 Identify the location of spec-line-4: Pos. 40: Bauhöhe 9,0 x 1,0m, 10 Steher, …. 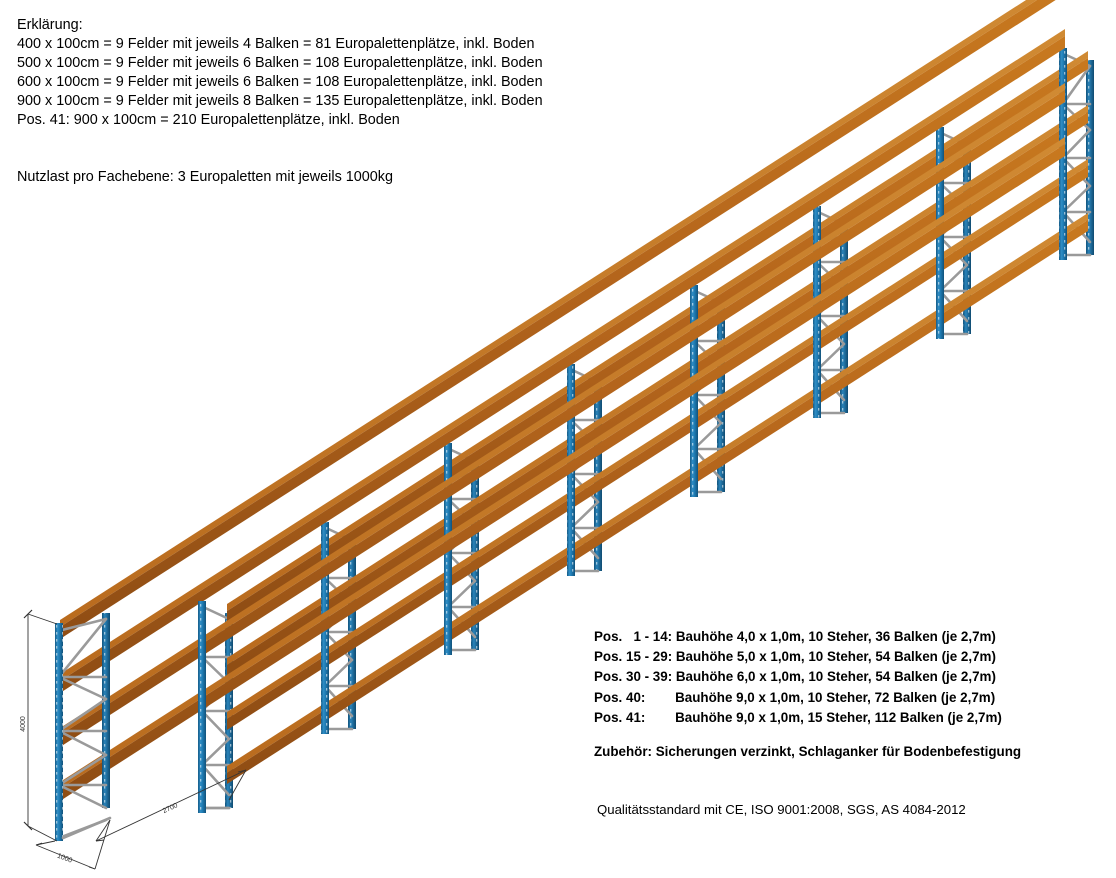
(795, 697).